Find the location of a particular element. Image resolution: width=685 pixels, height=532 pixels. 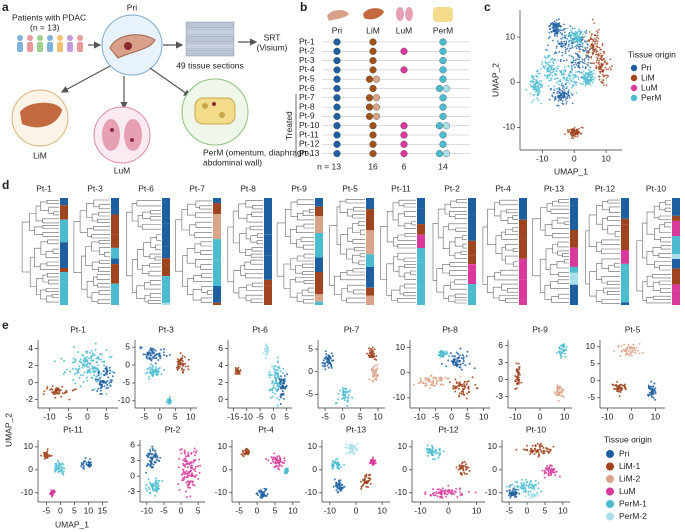

y-tick-label: 5 is located at coordinates (310, 348).